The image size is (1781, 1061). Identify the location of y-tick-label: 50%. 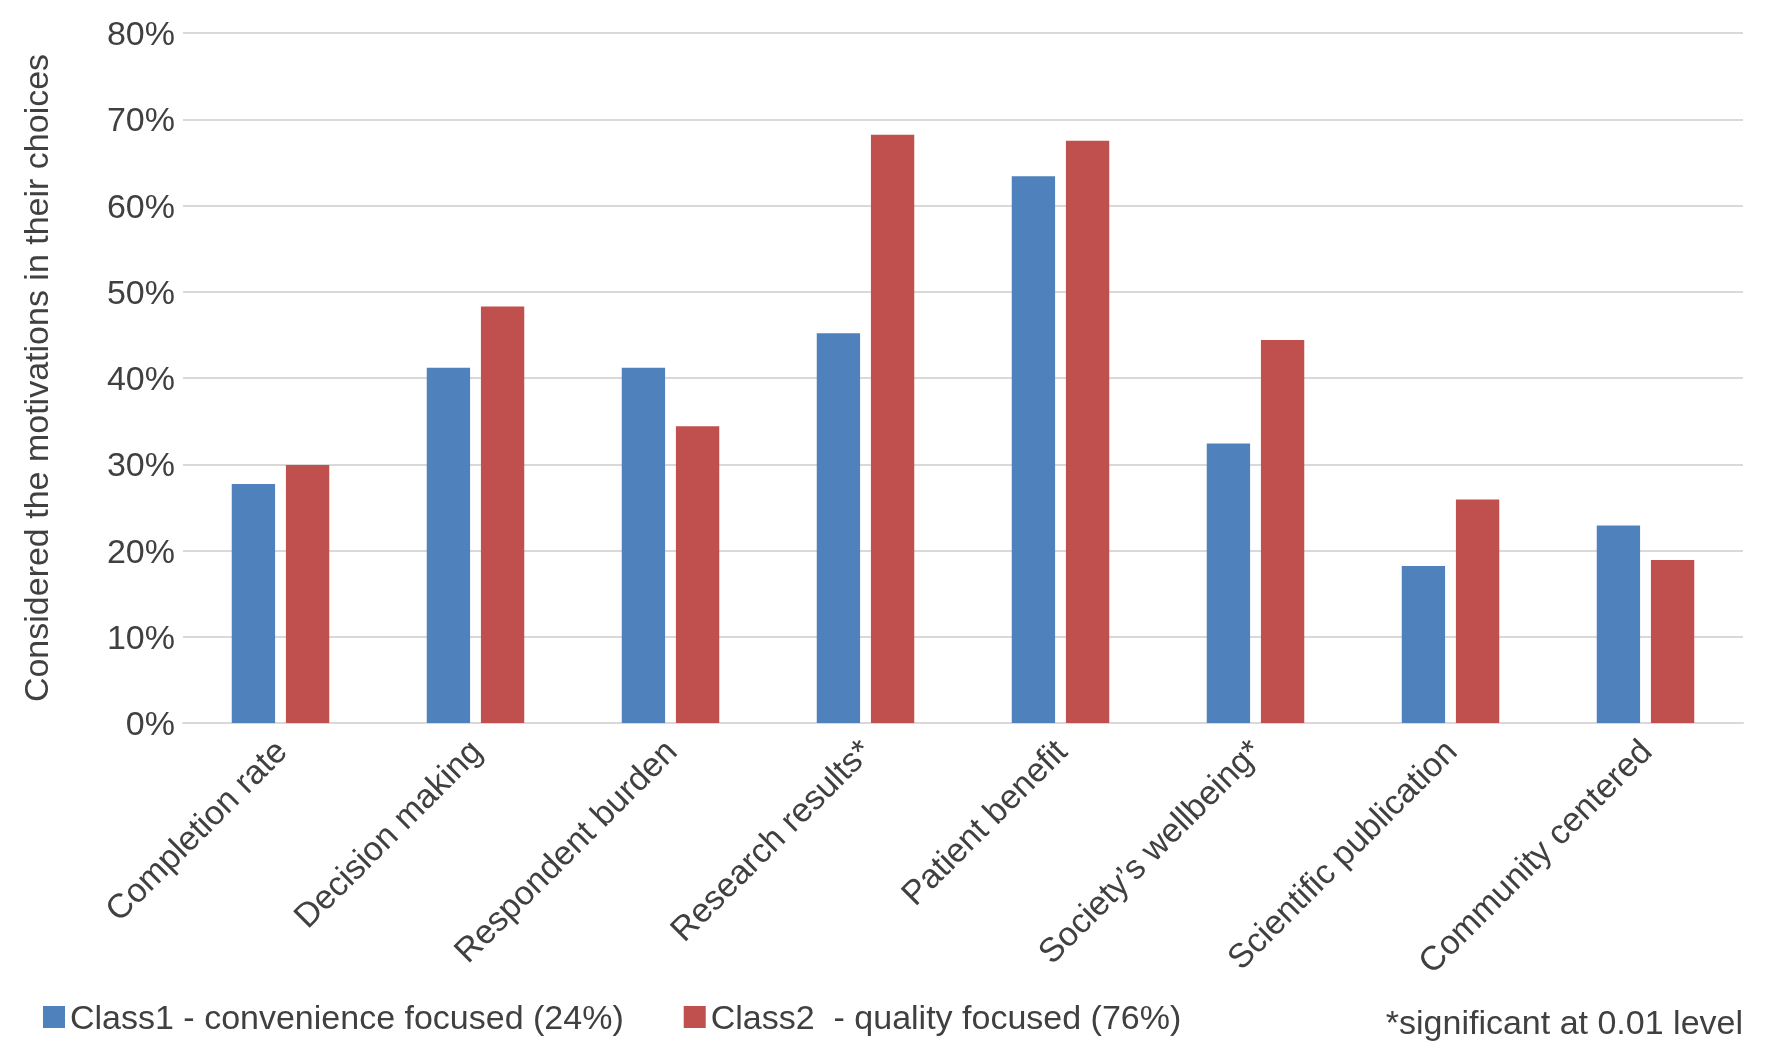
(140, 291).